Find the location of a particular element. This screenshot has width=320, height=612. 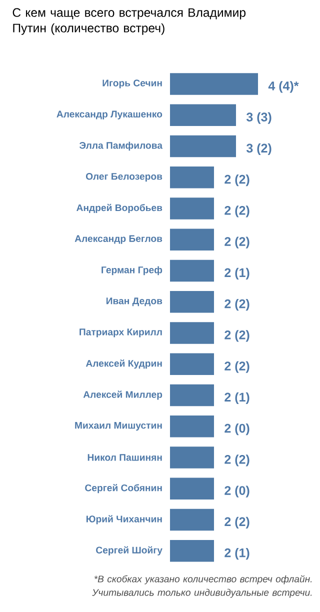

y-tick-label: Никол Пашинян is located at coordinates (125, 457).